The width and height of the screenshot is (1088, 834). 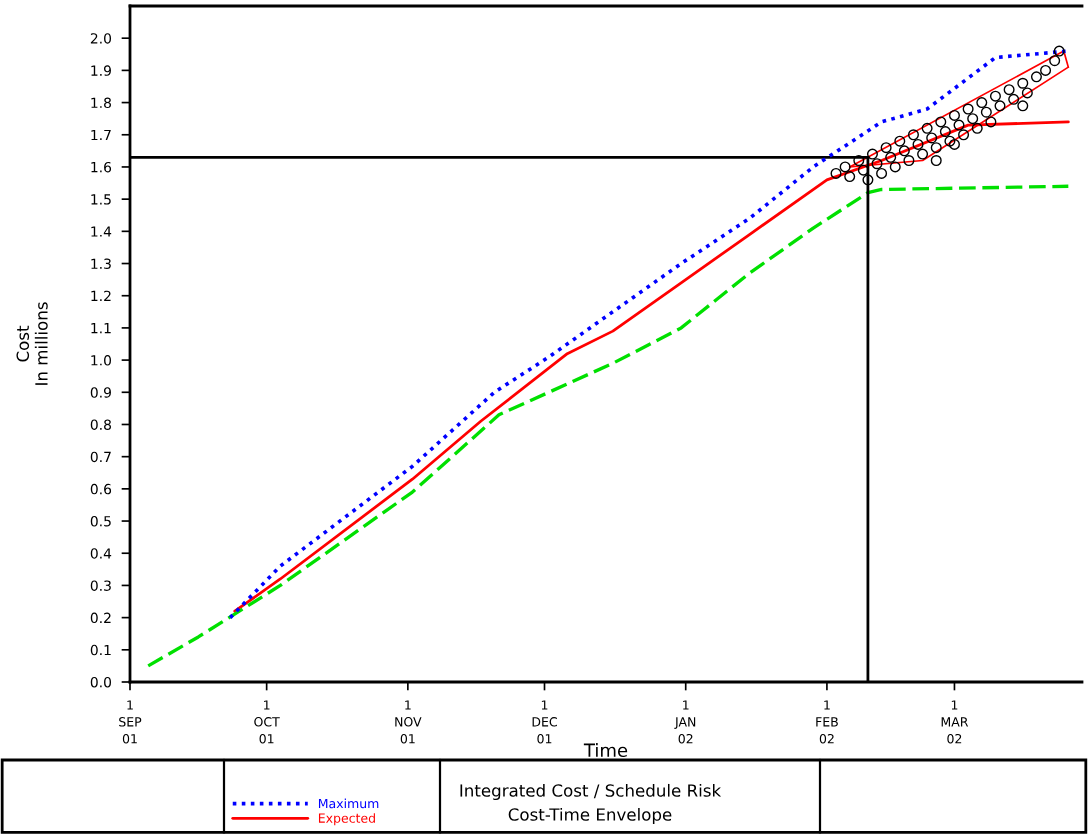 What do you see at coordinates (591, 792) in the screenshot?
I see `text: Integrated Cost / Schedule Risk` at bounding box center [591, 792].